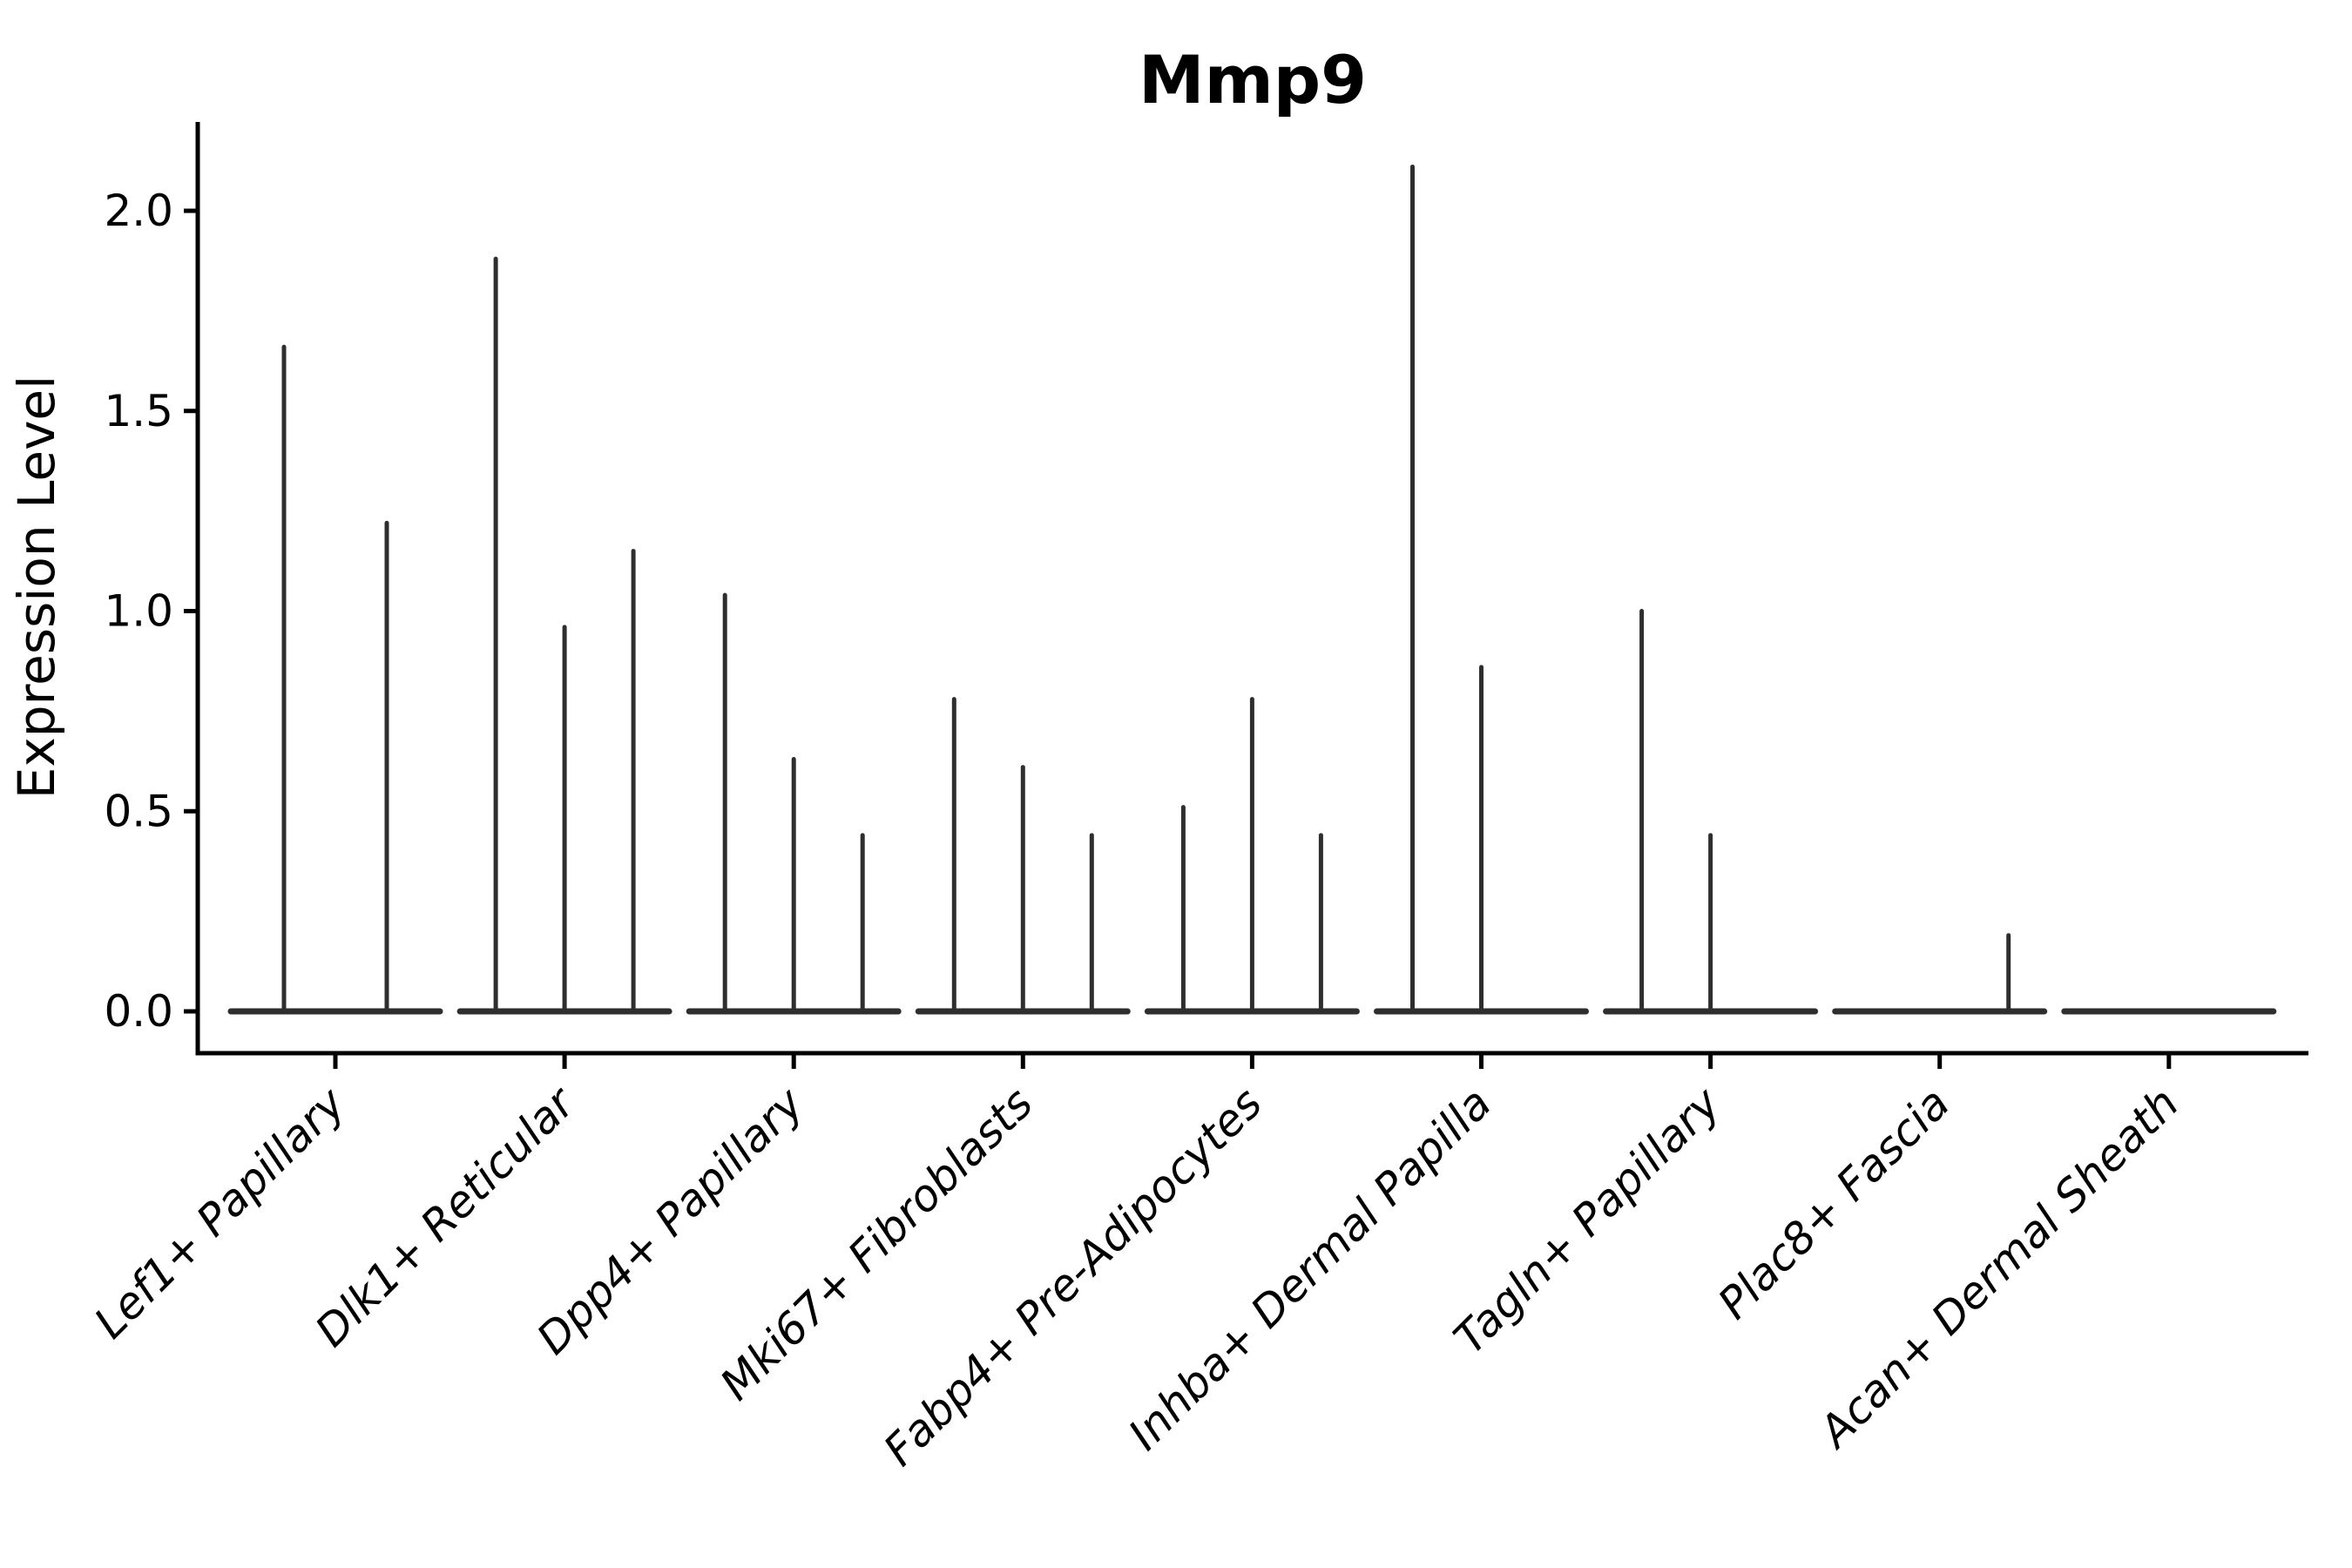 The width and height of the screenshot is (2352, 1568). What do you see at coordinates (138, 211) in the screenshot?
I see `y-tick-label: 2.0` at bounding box center [138, 211].